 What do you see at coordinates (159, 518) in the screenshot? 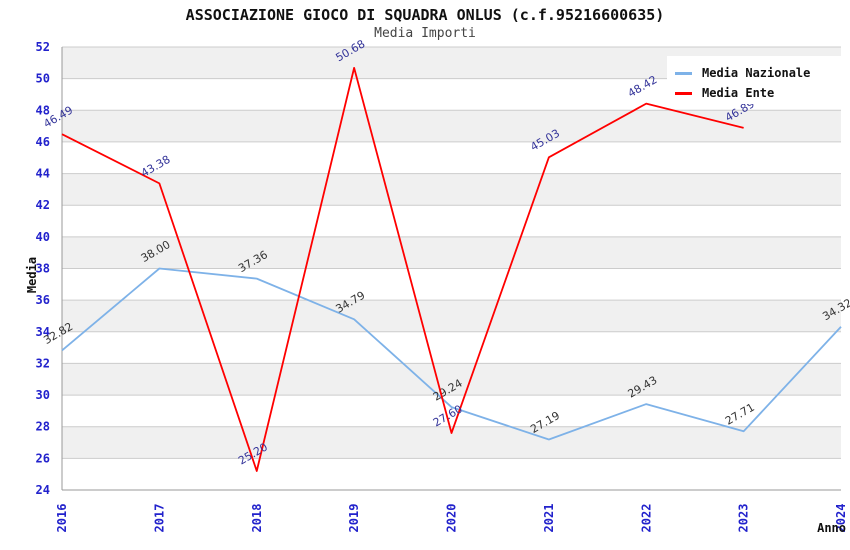
I see `x-tick-label: 2017` at bounding box center [159, 518].